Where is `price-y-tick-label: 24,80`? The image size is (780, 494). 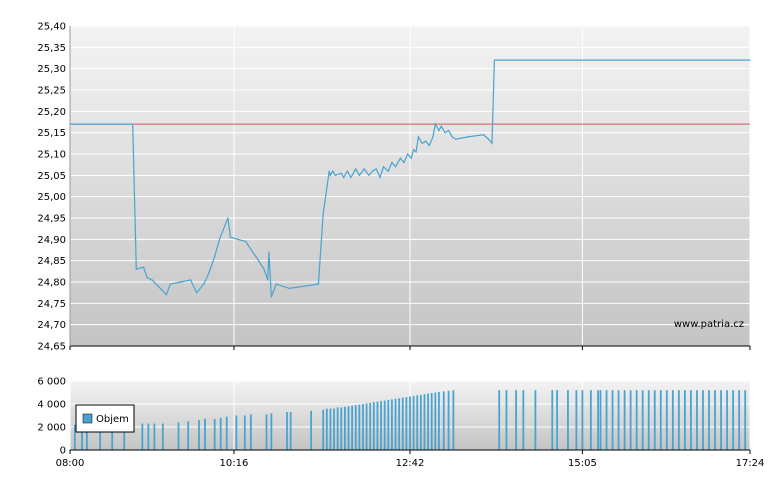
price-y-tick-label: 24,80 is located at coordinates (51, 283).